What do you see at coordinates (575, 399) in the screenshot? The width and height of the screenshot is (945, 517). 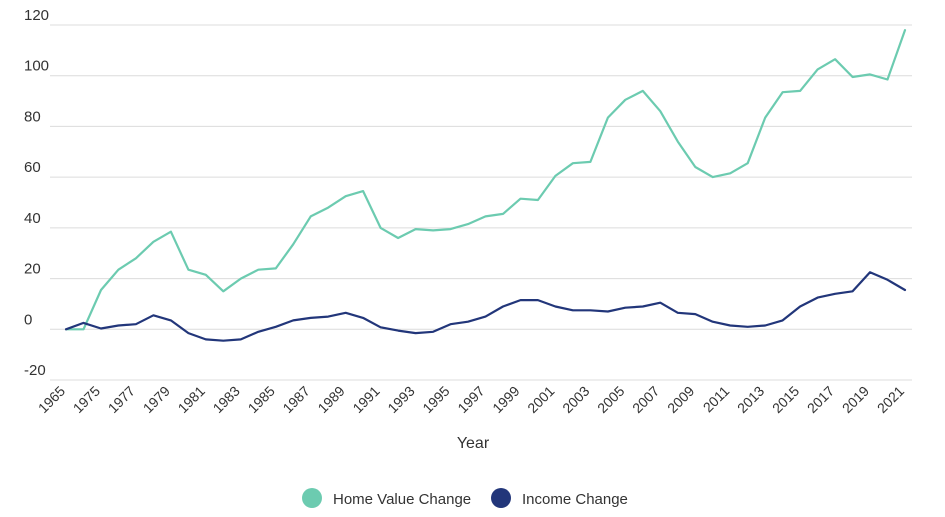 I see `x-tick-label: 2003` at bounding box center [575, 399].